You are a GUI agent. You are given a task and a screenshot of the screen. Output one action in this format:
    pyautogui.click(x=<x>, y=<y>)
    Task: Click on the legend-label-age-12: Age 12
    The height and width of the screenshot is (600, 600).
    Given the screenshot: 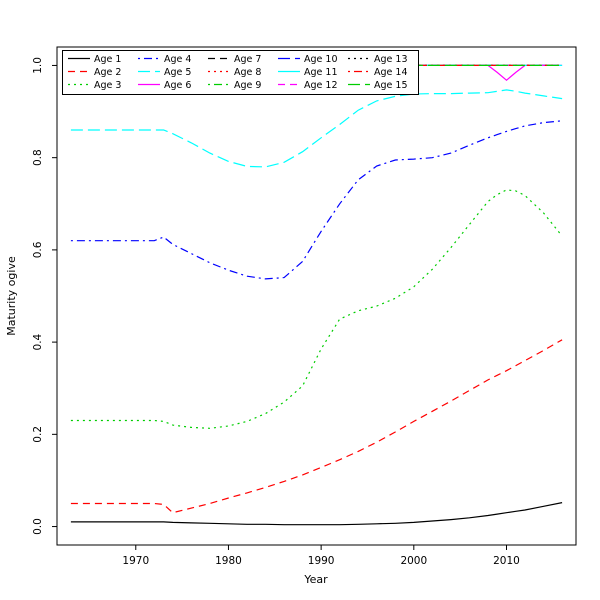 What is the action you would take?
    pyautogui.click(x=320, y=85)
    